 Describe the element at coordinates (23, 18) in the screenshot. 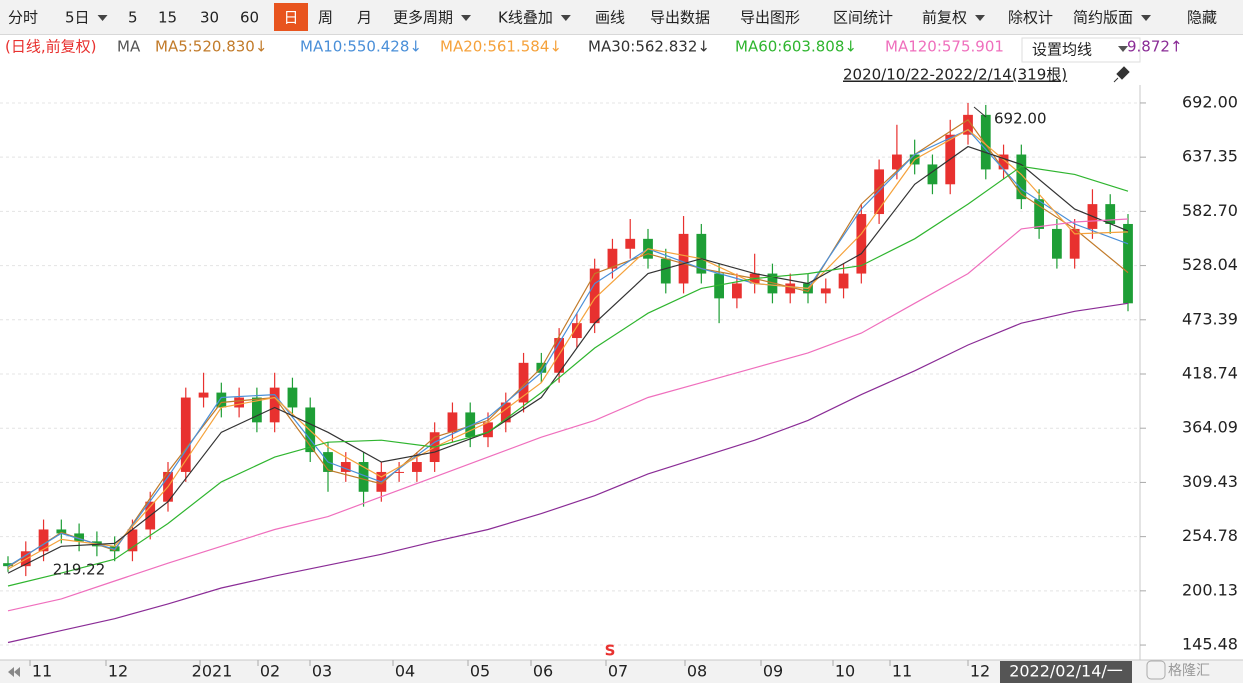

I see `toolbar-item: 分时` at that location.